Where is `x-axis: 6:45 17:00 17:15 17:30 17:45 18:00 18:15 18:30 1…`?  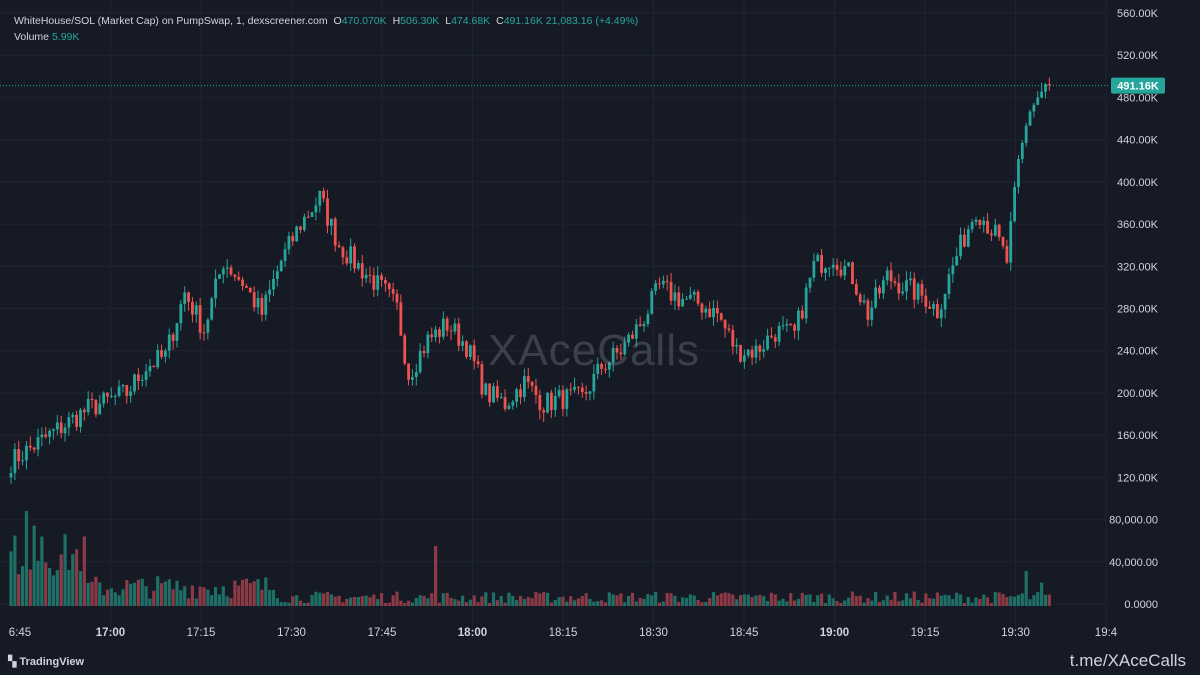 x-axis: 6:45 17:00 17:15 17:30 17:45 18:00 18:15 18:30 1… is located at coordinates (563, 633).